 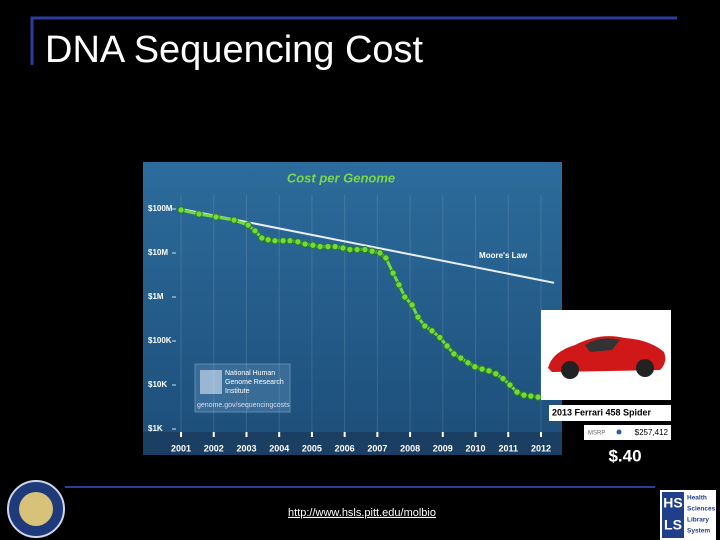 What do you see at coordinates (503, 255) in the screenshot?
I see `series-label: Moore's Law` at bounding box center [503, 255].